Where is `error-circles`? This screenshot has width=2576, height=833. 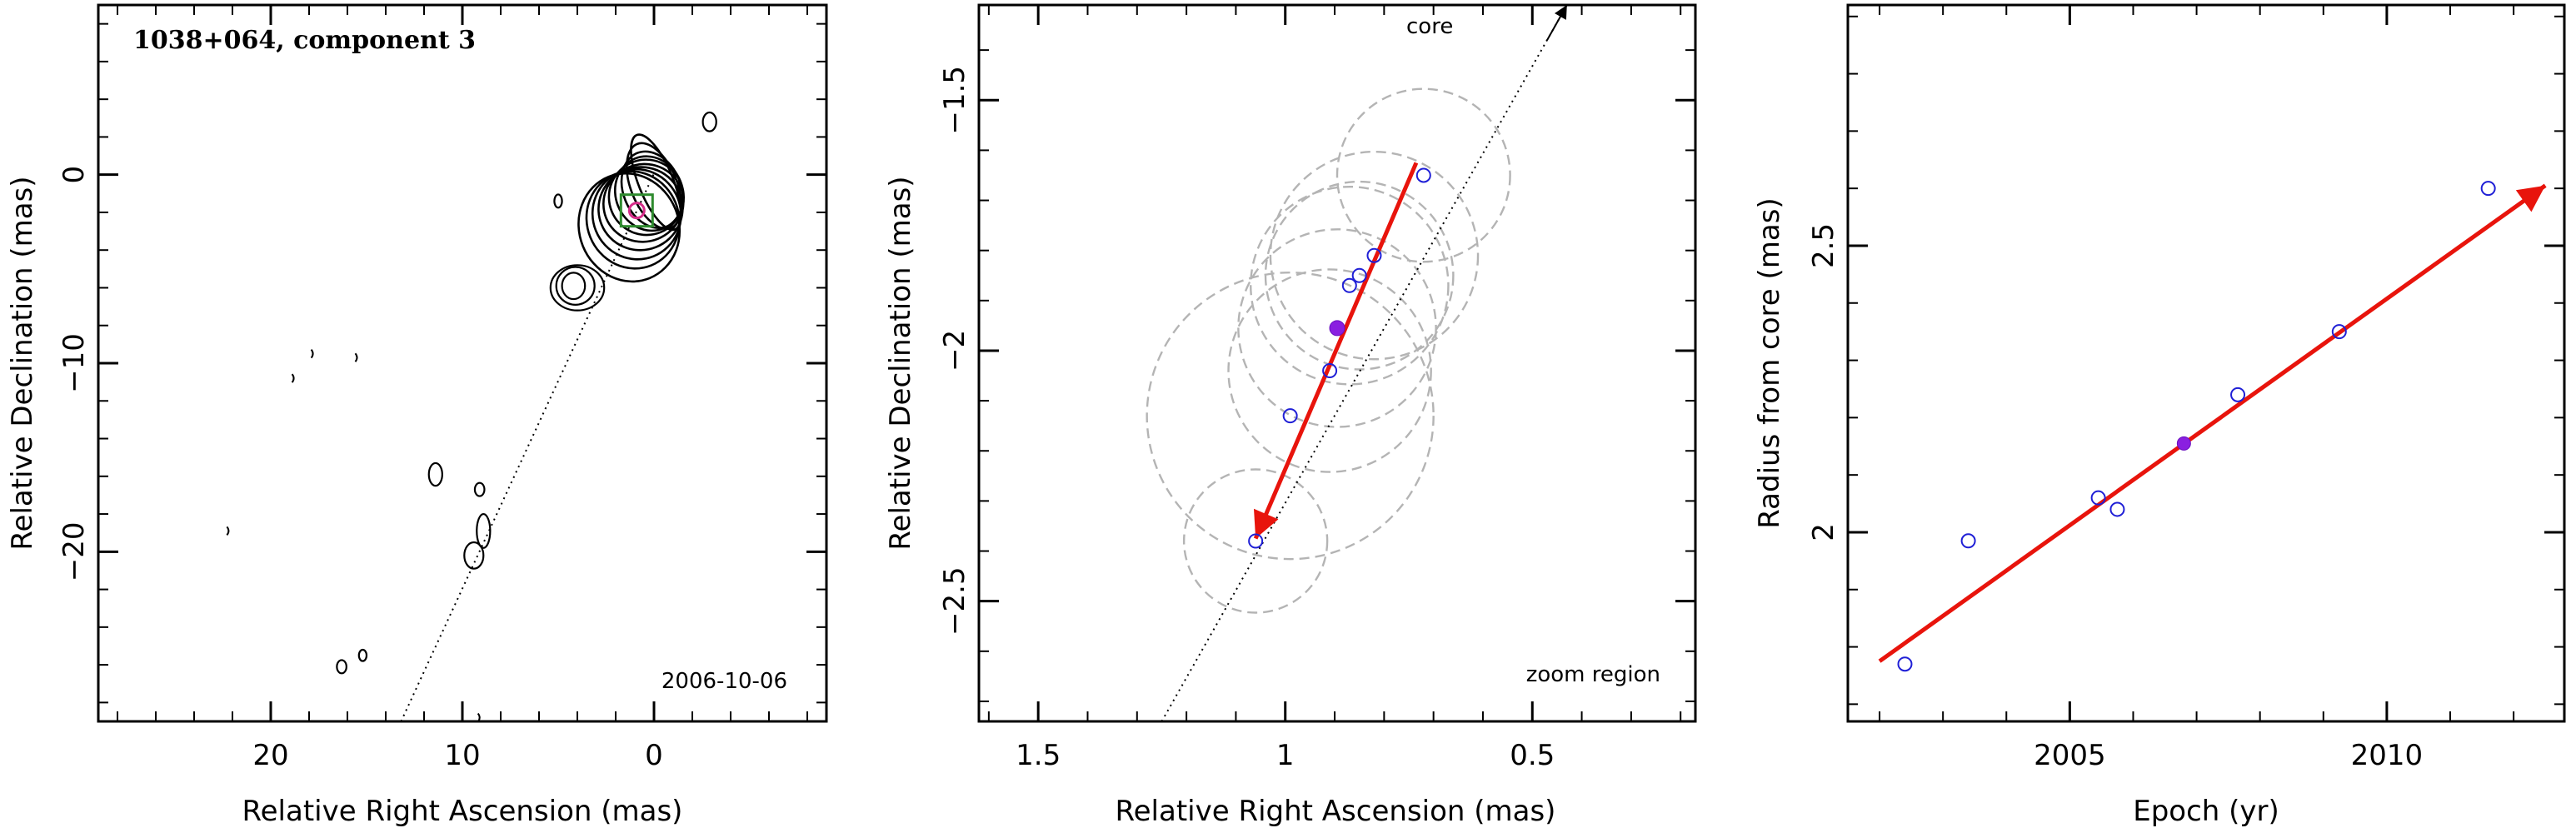 error-circles is located at coordinates (1328, 350).